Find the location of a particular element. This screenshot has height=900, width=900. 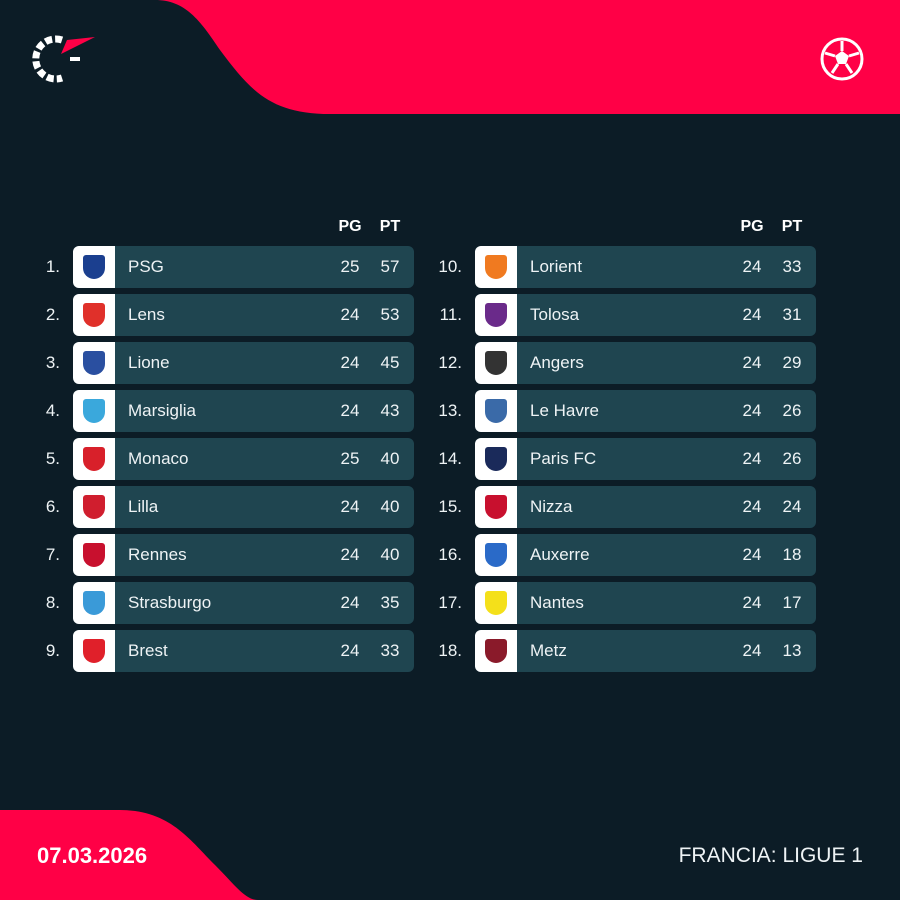

rank: 17. is located at coordinates (450, 602).